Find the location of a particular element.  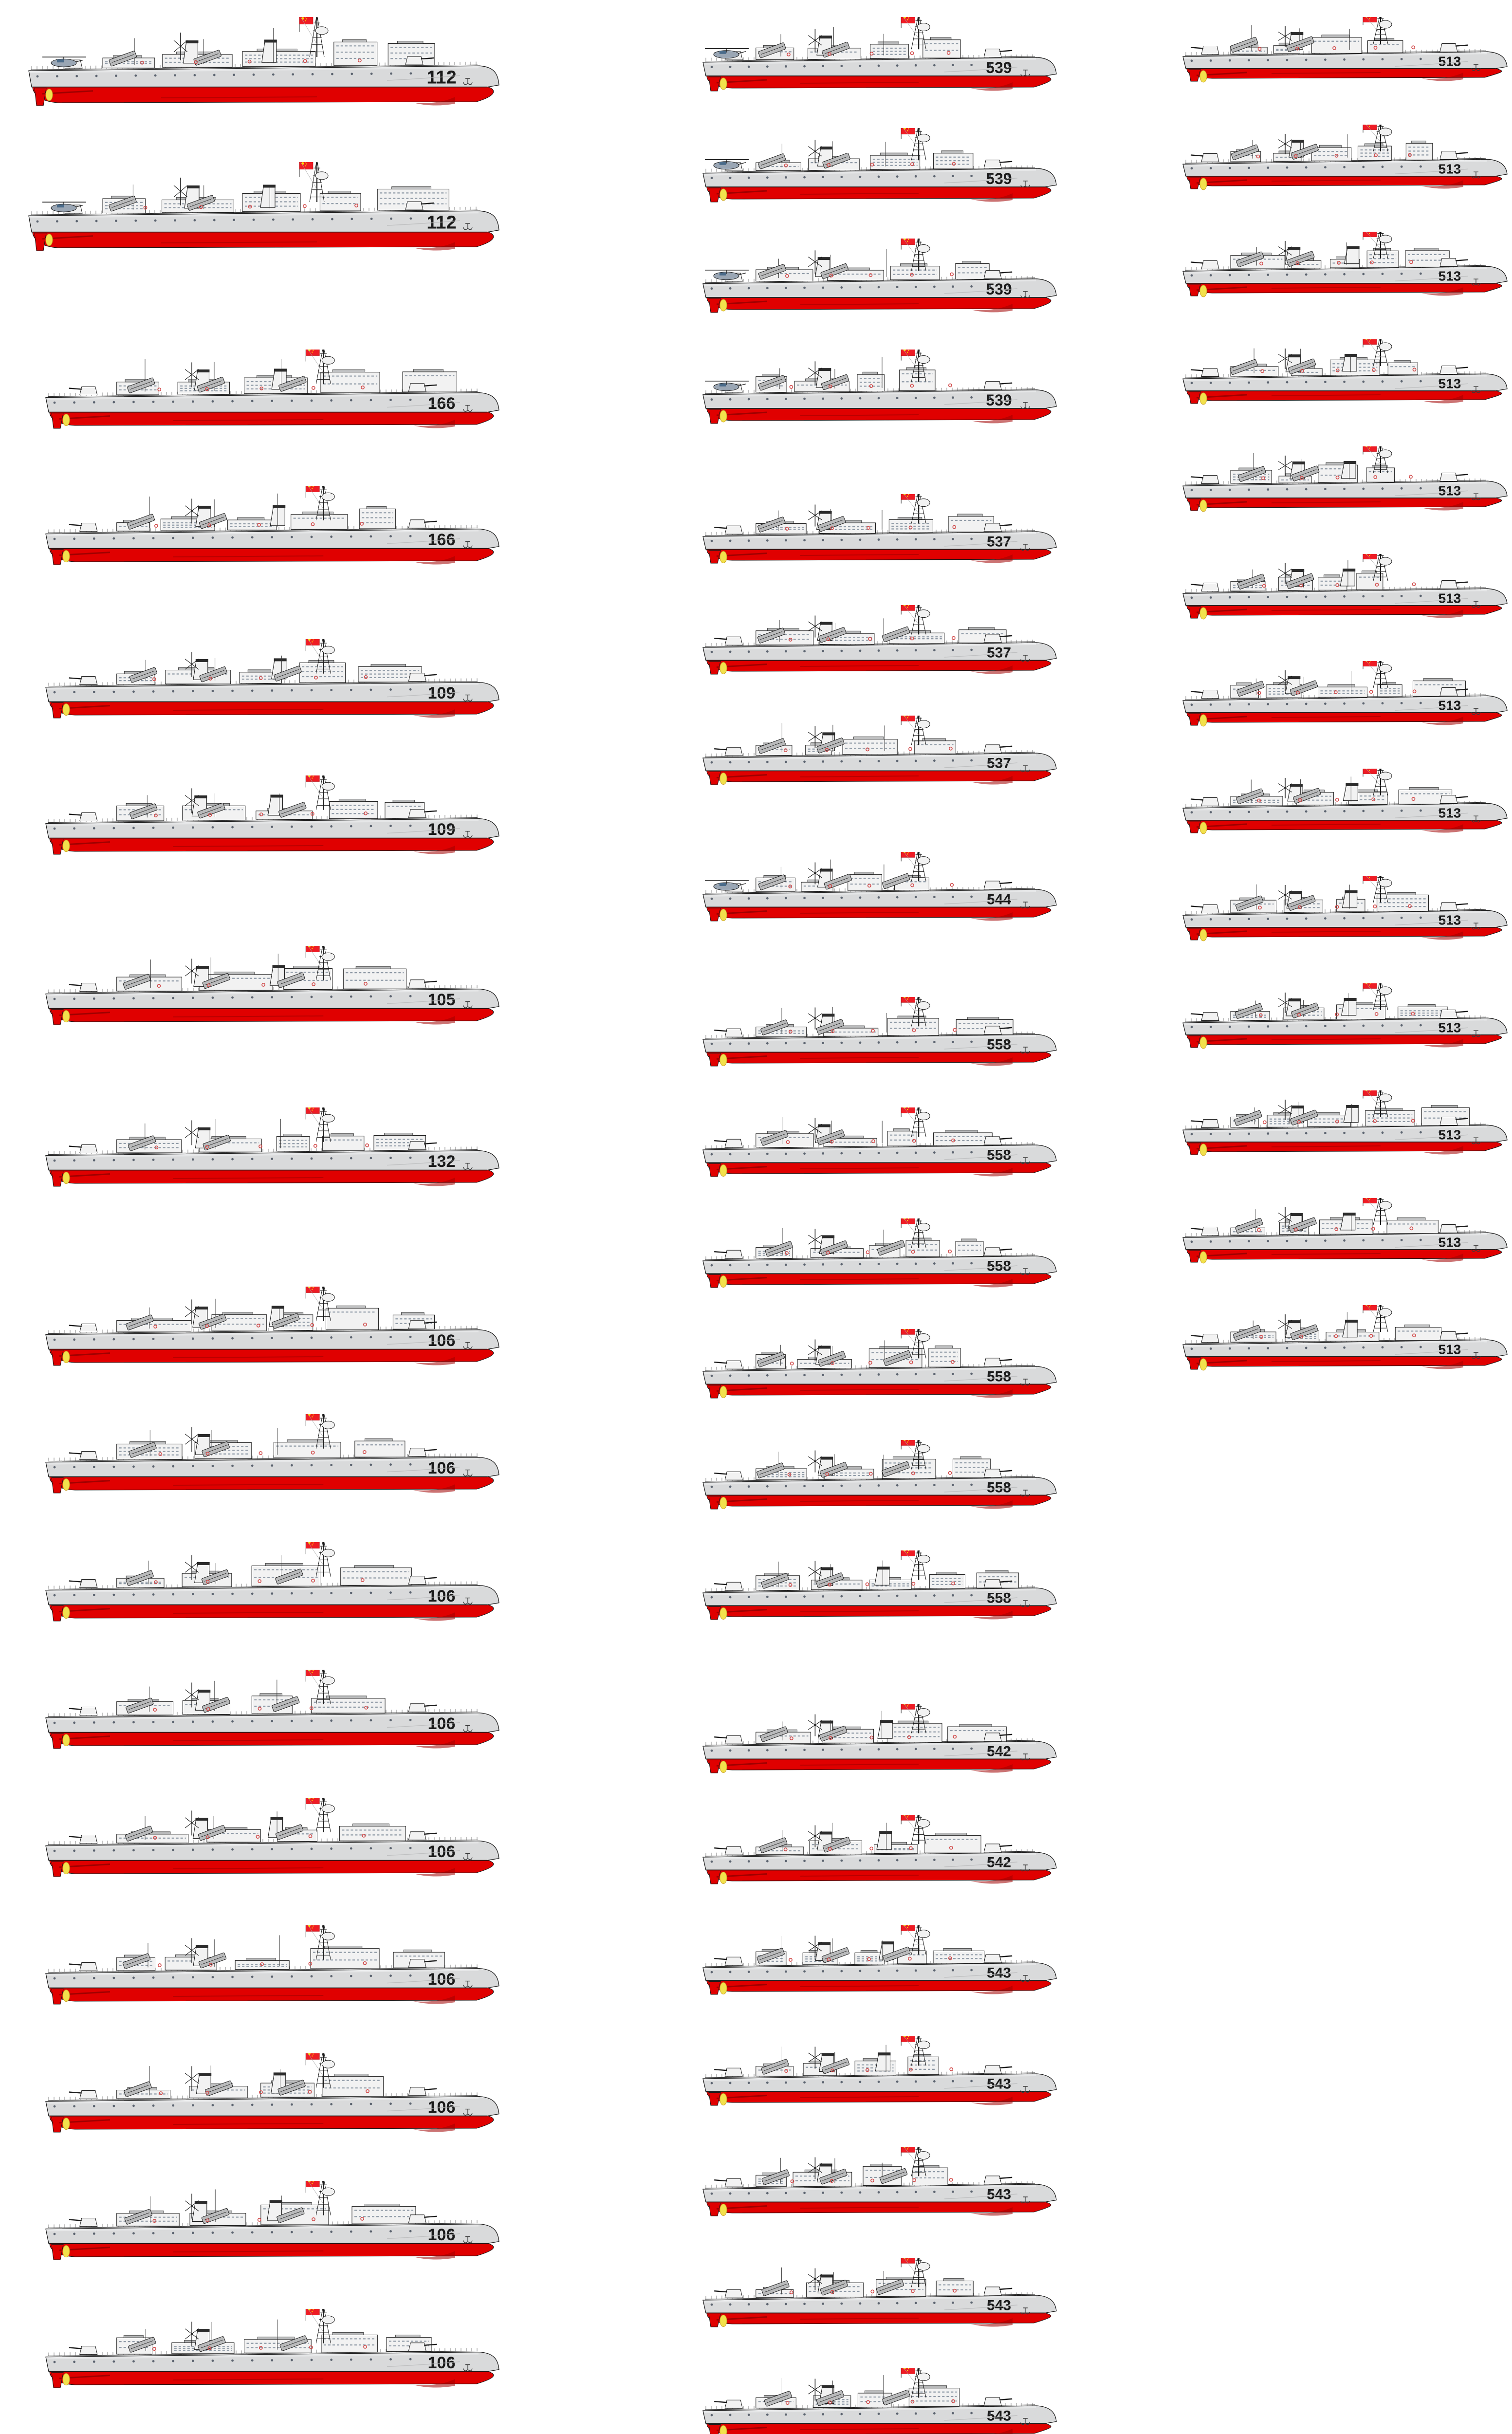

ship-profile: 544 is located at coordinates (874, 888).